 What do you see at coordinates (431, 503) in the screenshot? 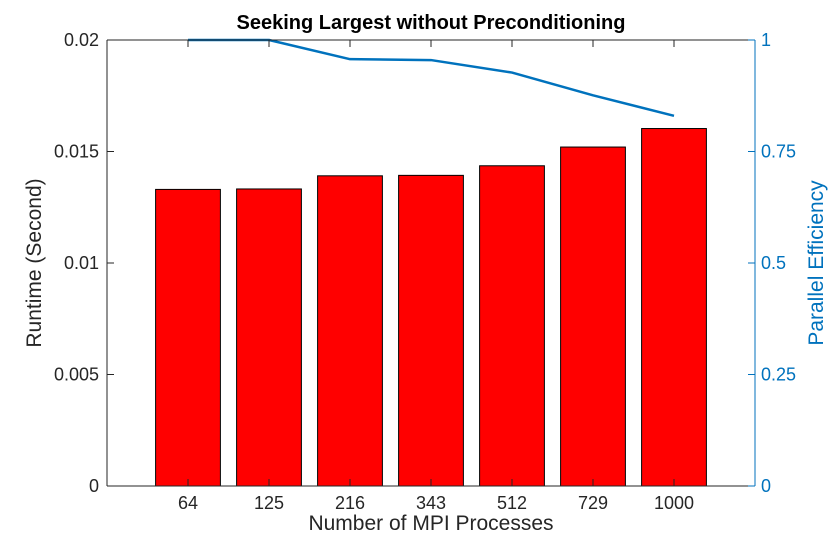
I see `x-tick-label: 343` at bounding box center [431, 503].